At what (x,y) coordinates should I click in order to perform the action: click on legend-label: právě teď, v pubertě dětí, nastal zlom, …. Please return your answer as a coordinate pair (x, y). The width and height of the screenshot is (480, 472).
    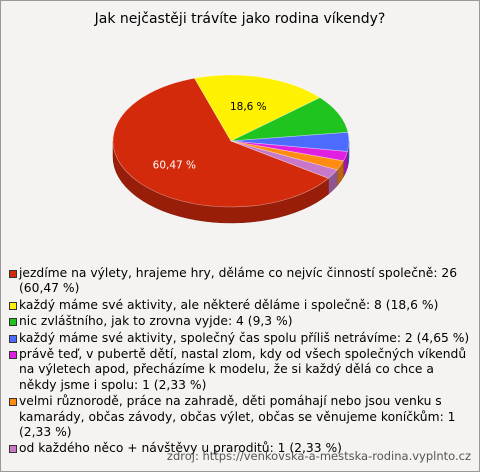
    Looking at the image, I should click on (243, 369).